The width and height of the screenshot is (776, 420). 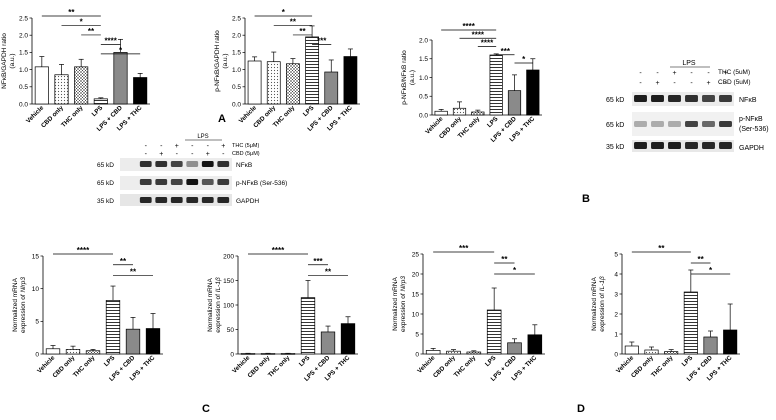 I want to click on blot-a-band-gapdh: GAPDH, so click(x=247, y=201).